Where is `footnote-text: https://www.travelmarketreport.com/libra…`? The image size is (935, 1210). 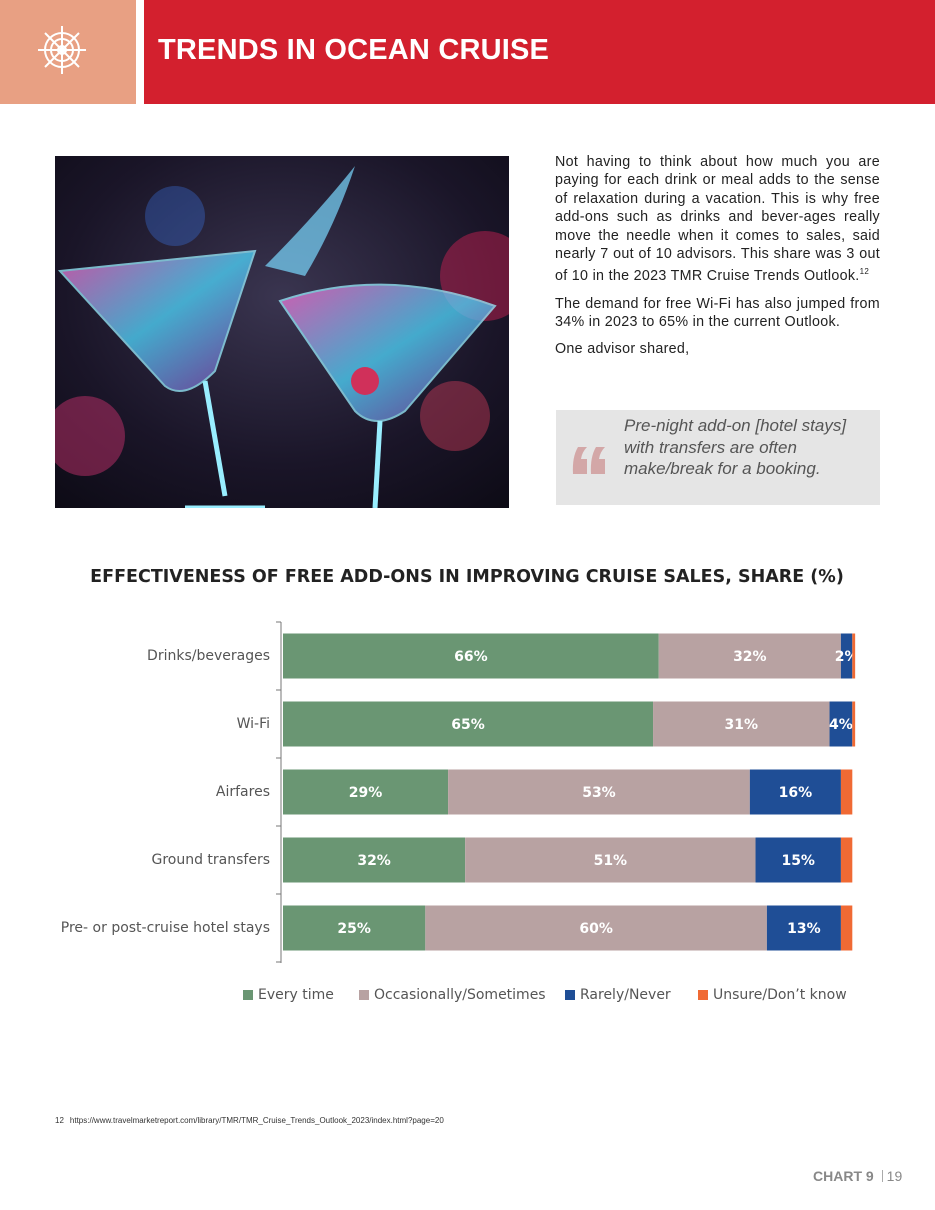
footnote-text: https://www.travelmarketreport.com/libra… is located at coordinates (256, 1120).